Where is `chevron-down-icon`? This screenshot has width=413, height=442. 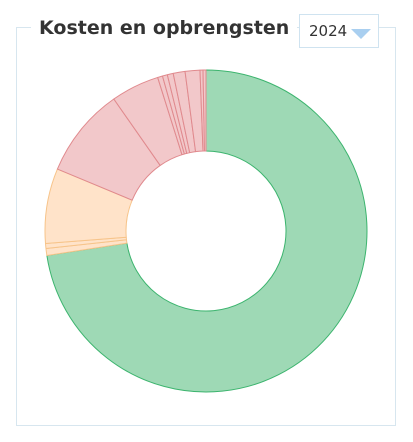 chevron-down-icon is located at coordinates (361, 34).